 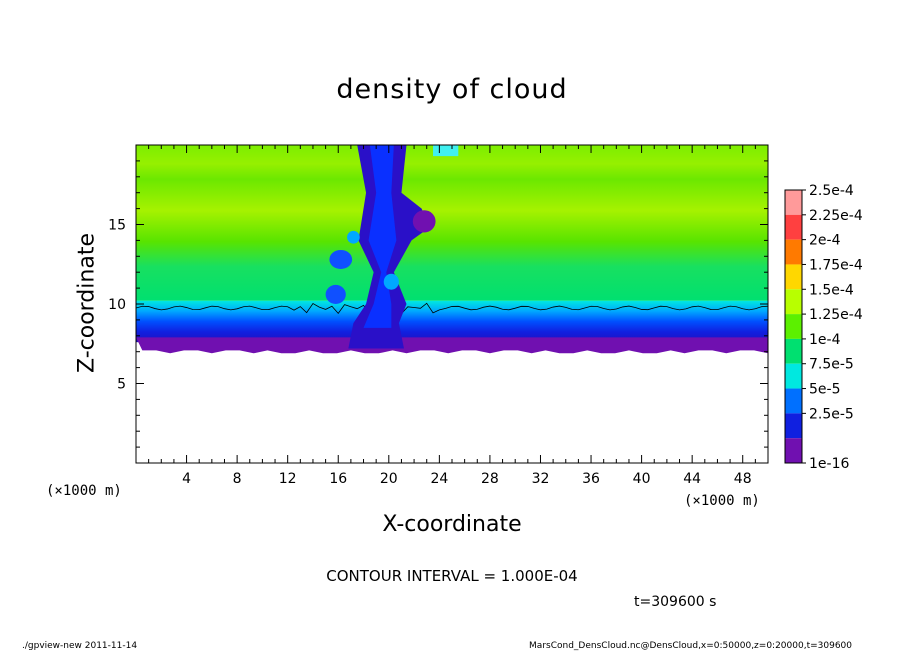 I want to click on x-tick-label: 16, so click(x=338, y=479).